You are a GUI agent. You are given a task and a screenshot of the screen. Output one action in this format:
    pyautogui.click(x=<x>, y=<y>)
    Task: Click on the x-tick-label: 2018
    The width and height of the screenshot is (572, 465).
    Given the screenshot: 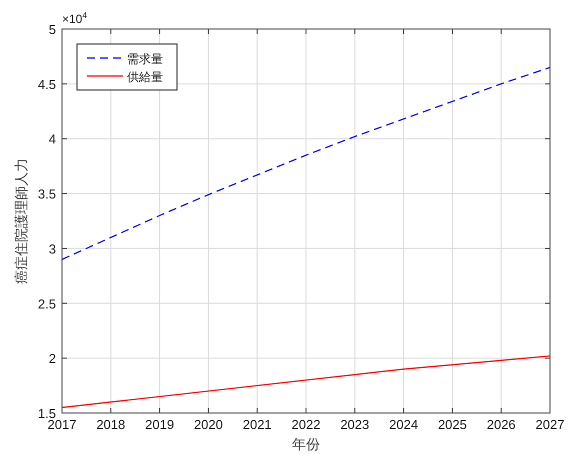 What is the action you would take?
    pyautogui.click(x=111, y=424)
    